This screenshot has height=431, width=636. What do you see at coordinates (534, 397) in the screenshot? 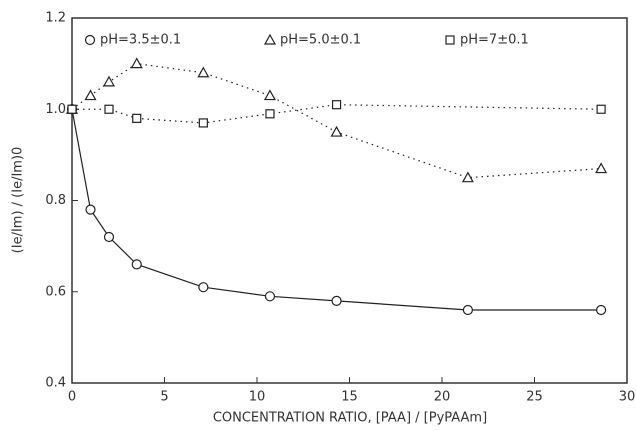
I see `x-tick-label: 25` at bounding box center [534, 397].